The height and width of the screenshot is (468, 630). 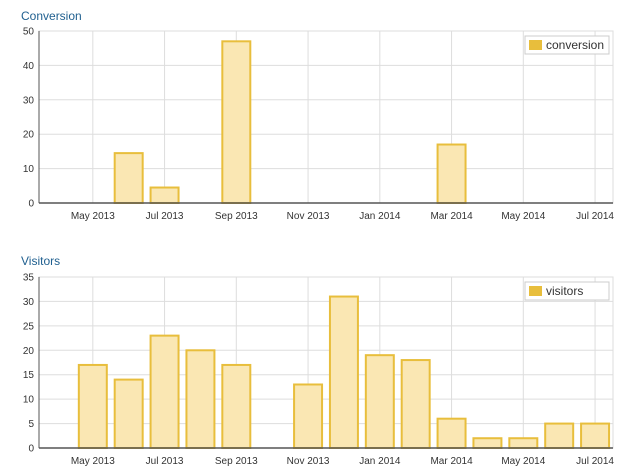 What do you see at coordinates (29, 32) in the screenshot?
I see `y-tick-label: 50` at bounding box center [29, 32].